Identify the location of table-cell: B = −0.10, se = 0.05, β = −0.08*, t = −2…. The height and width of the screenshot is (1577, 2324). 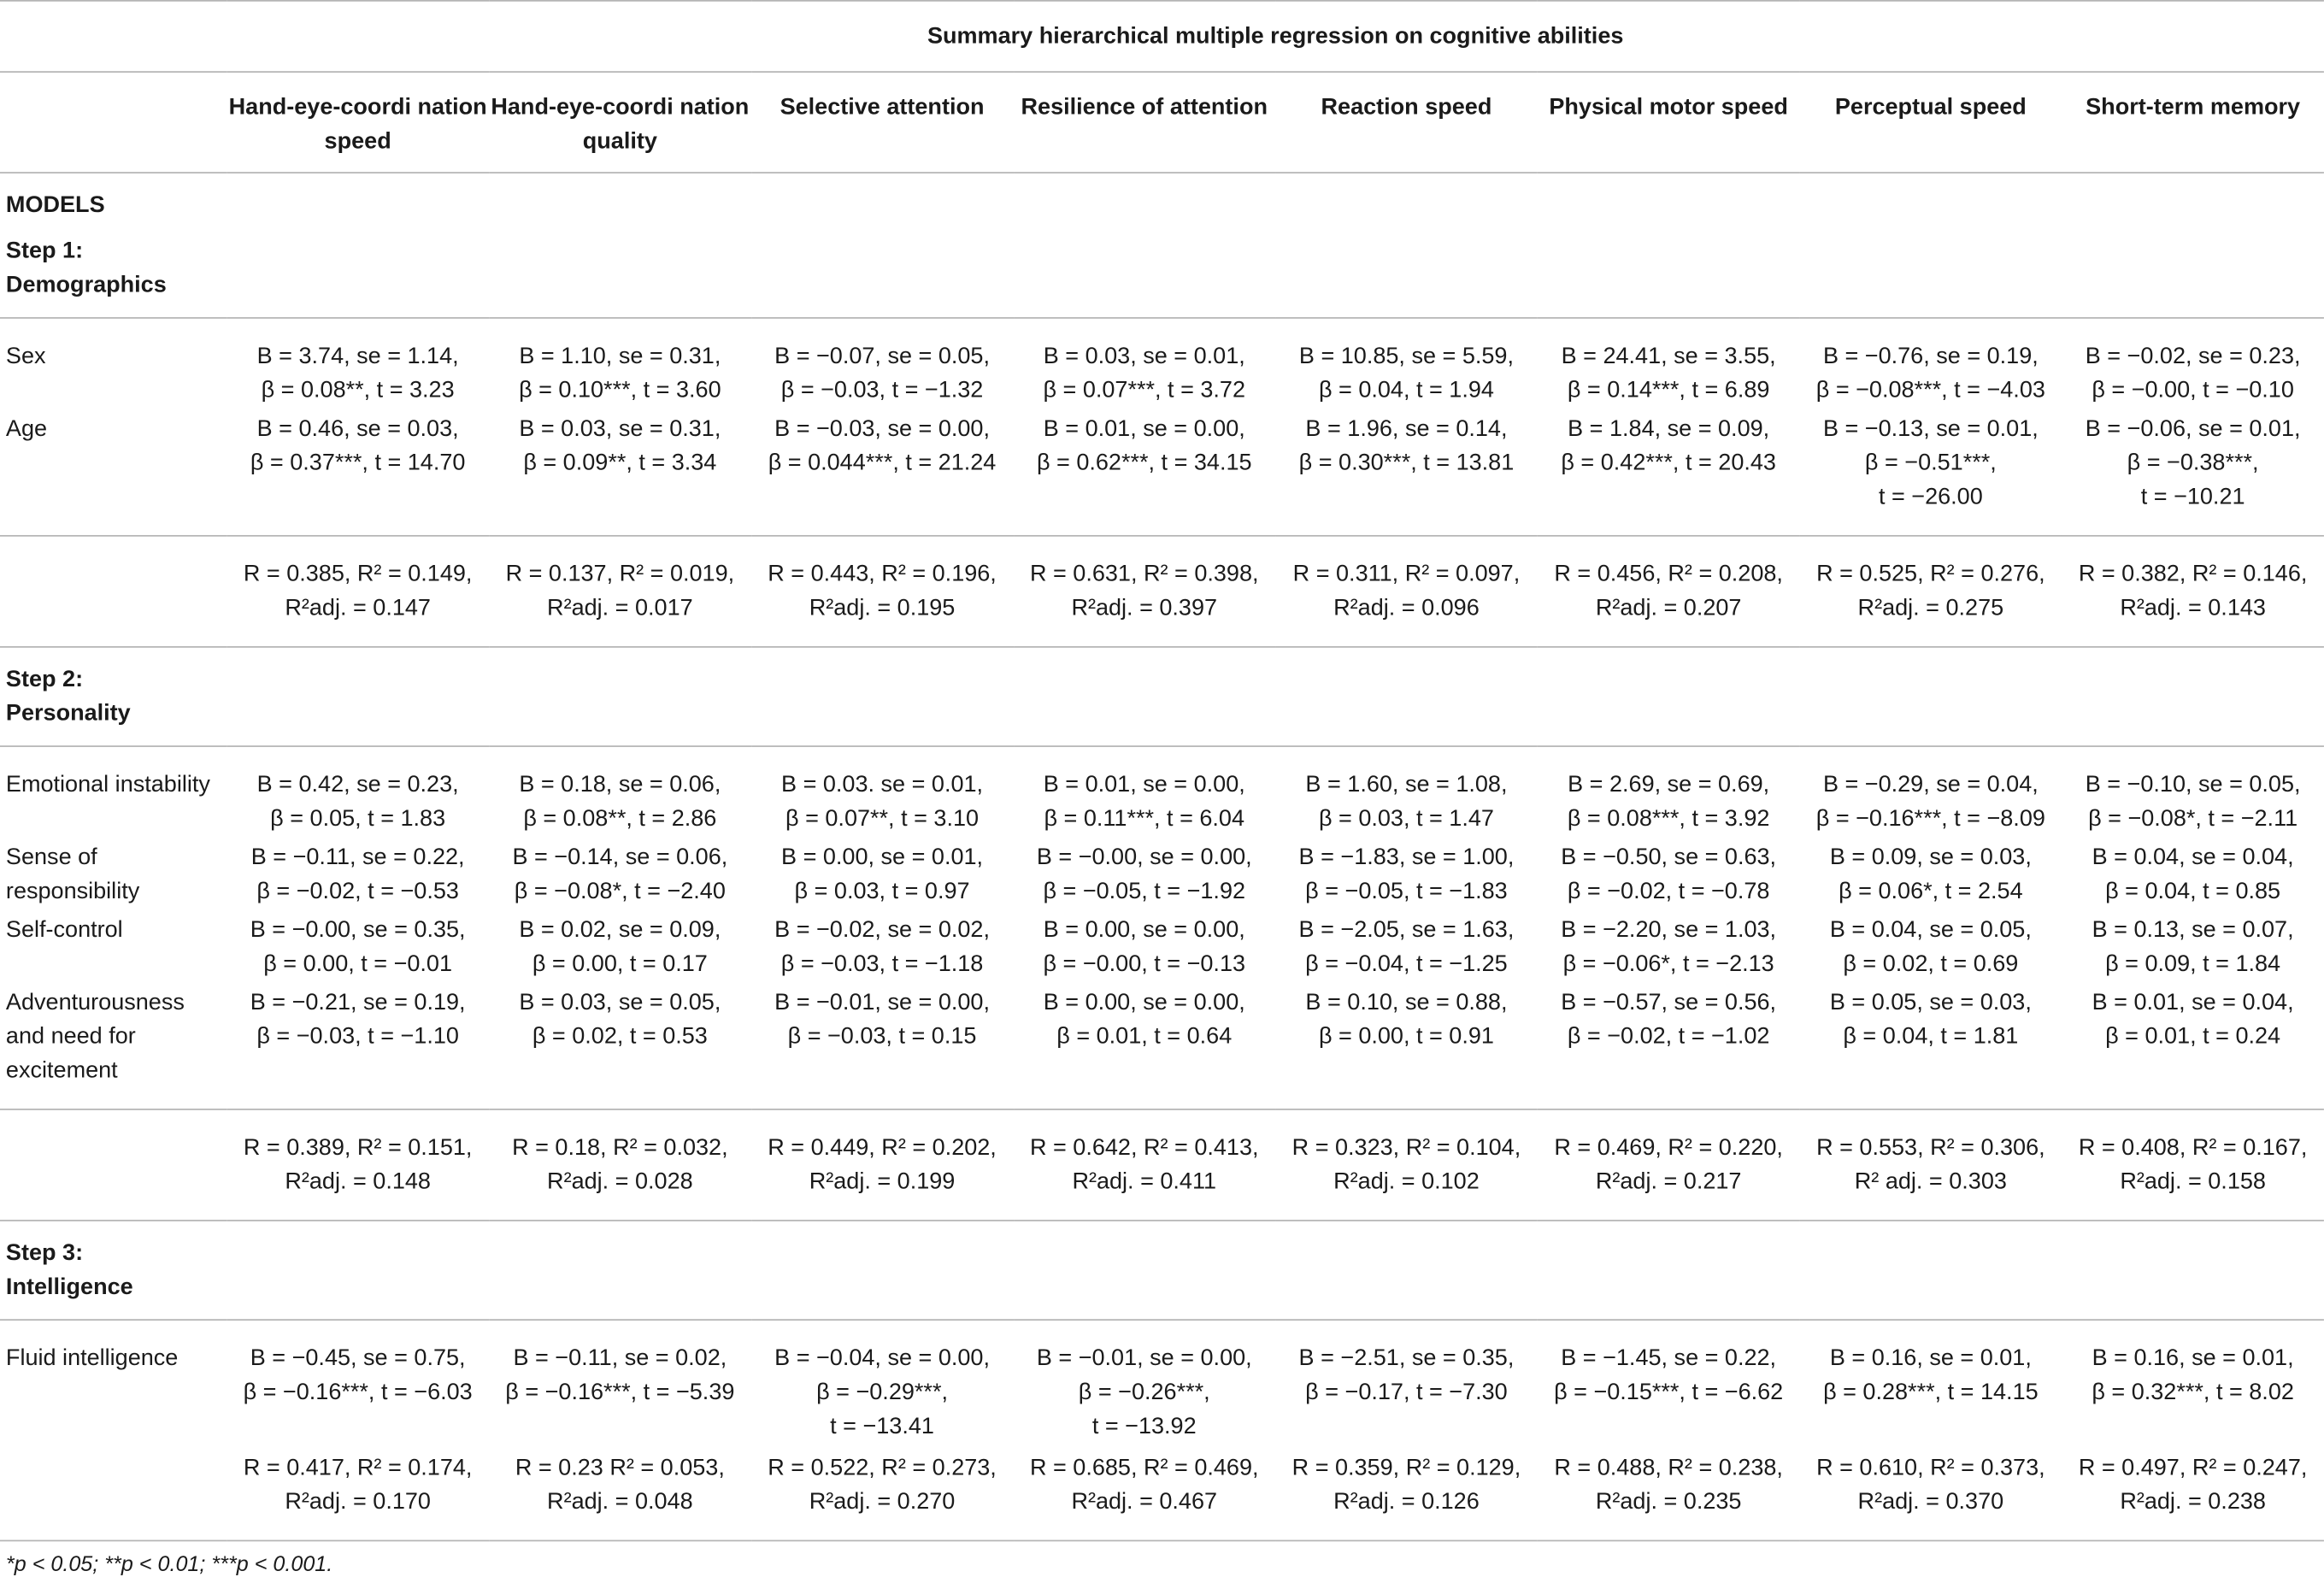
(2193, 802).